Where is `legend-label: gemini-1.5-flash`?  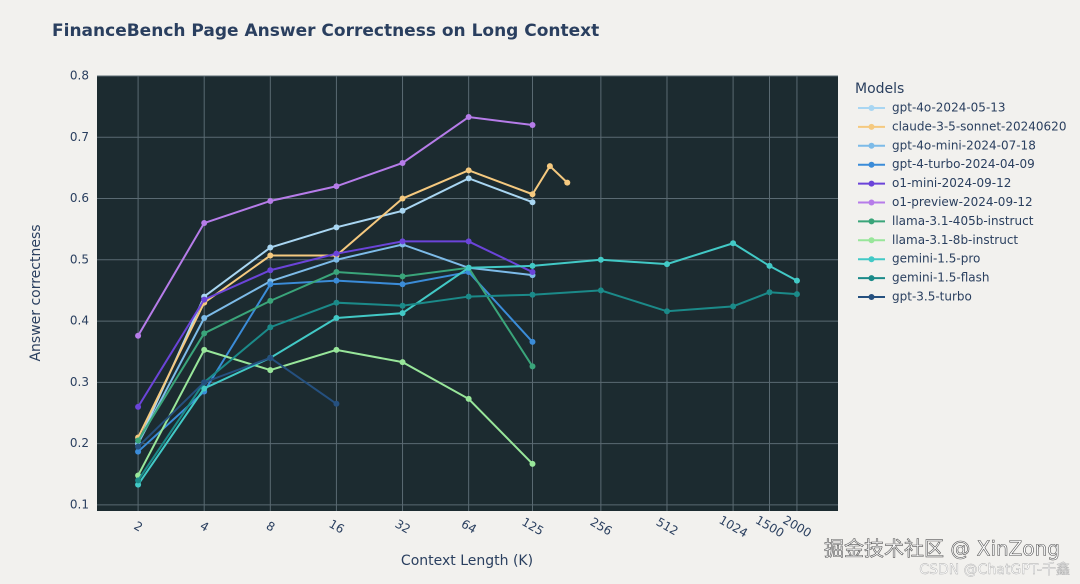
legend-label: gemini-1.5-flash is located at coordinates (940, 278).